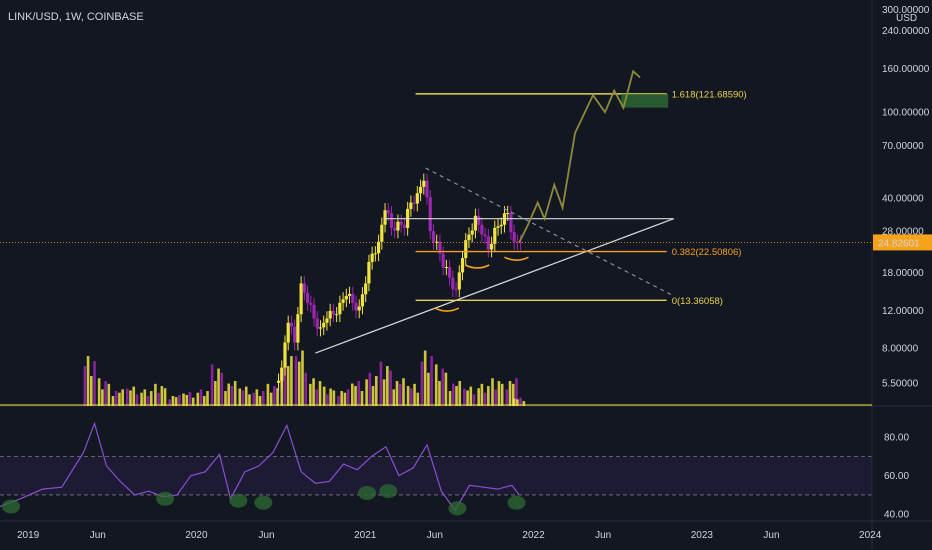 The image size is (932, 550). Describe the element at coordinates (365, 535) in the screenshot. I see `time-tick-label: 2021` at that location.